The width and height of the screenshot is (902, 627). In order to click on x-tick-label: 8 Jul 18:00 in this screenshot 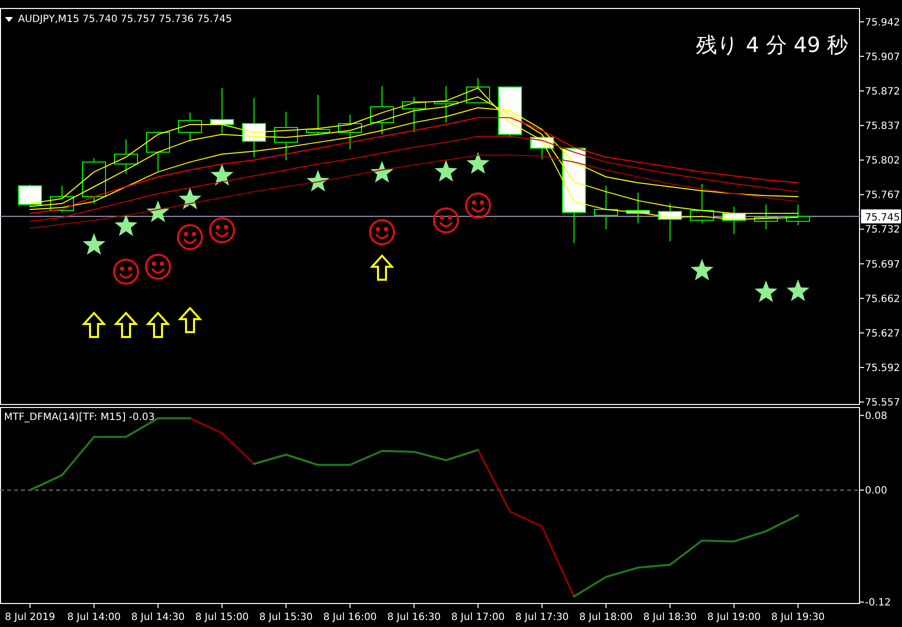, I will do `click(606, 617)`.